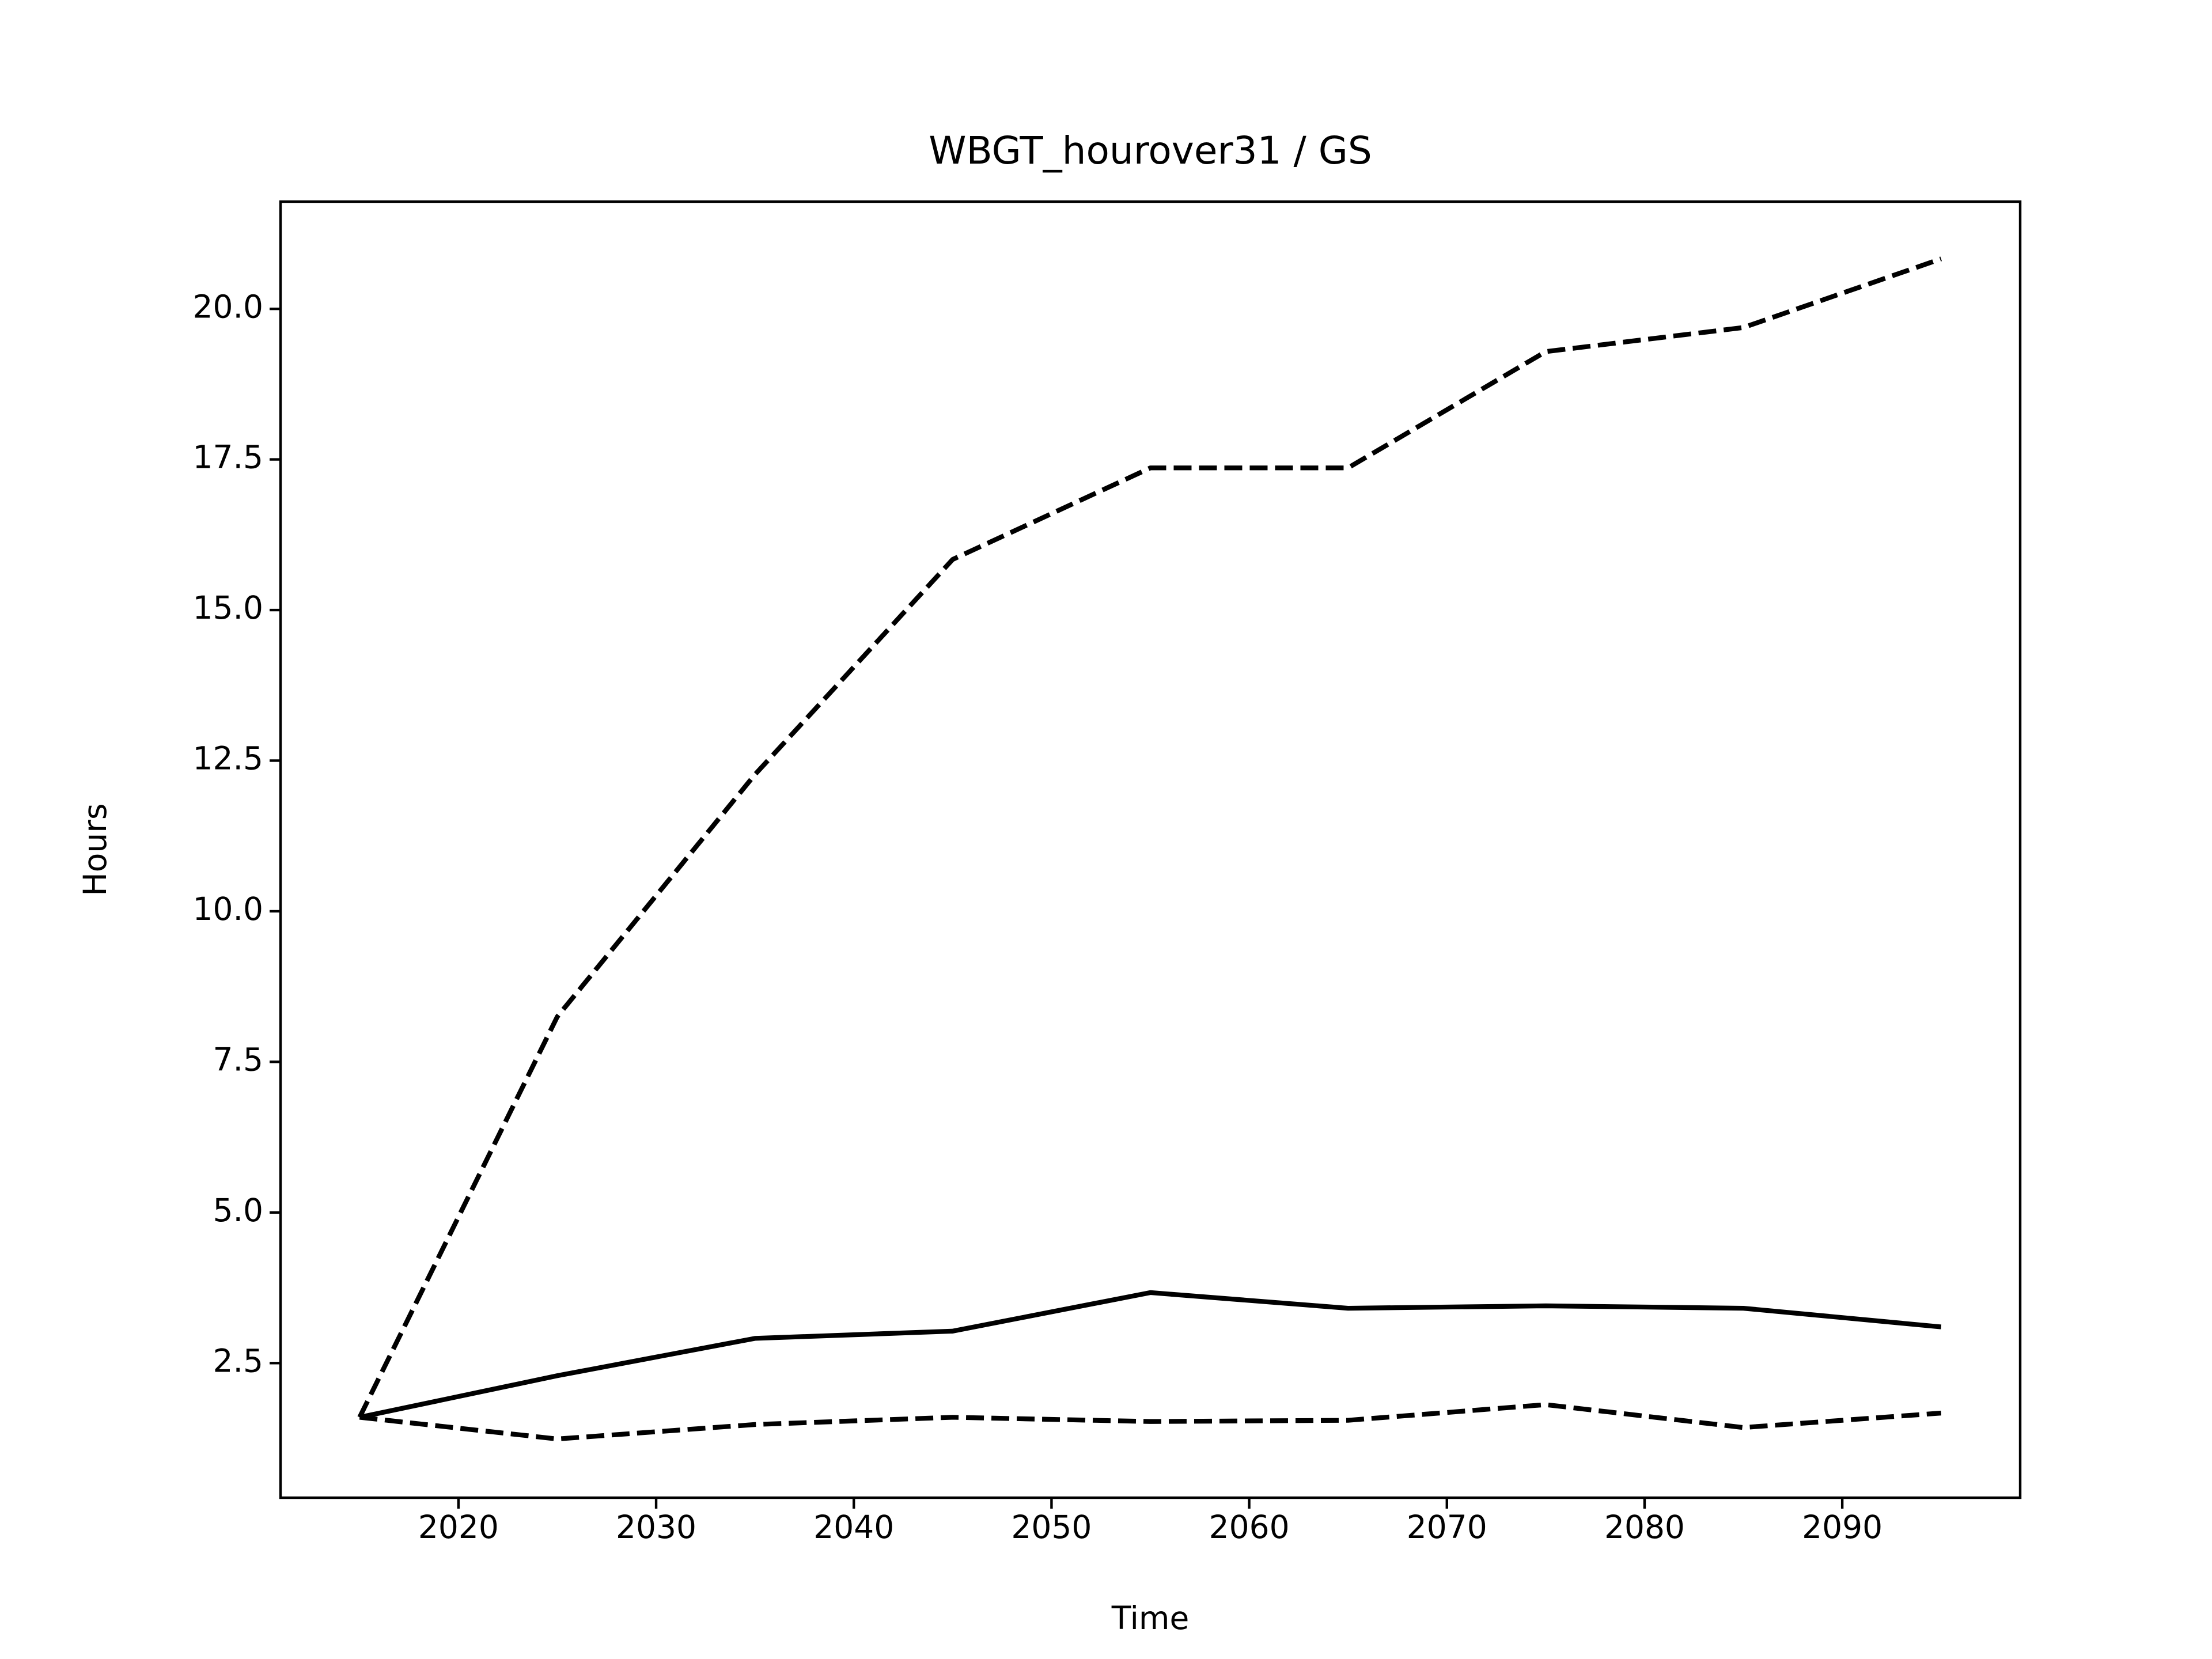 This screenshot has height=1659, width=2212. Describe the element at coordinates (228, 607) in the screenshot. I see `y-tick-label: 15.0` at that location.